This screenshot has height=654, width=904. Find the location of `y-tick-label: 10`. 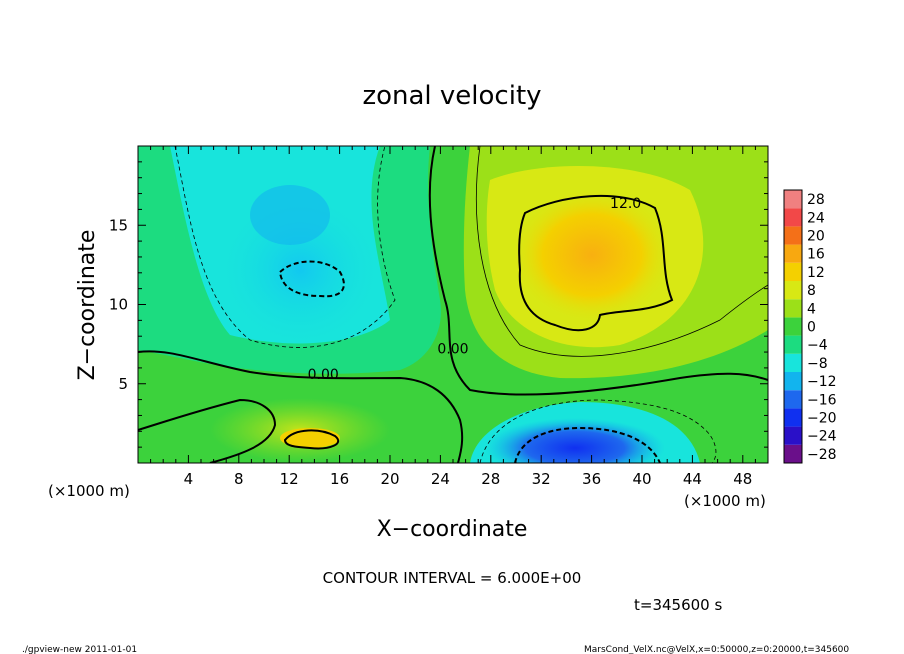

y-tick-label: 10 is located at coordinates (118, 305).